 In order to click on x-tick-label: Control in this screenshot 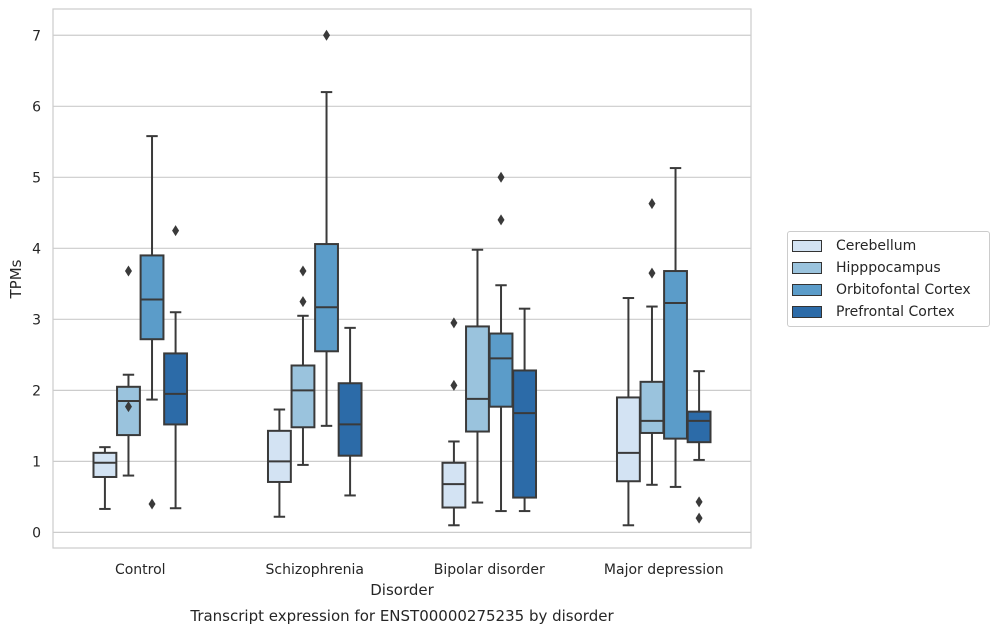, I will do `click(140, 570)`.